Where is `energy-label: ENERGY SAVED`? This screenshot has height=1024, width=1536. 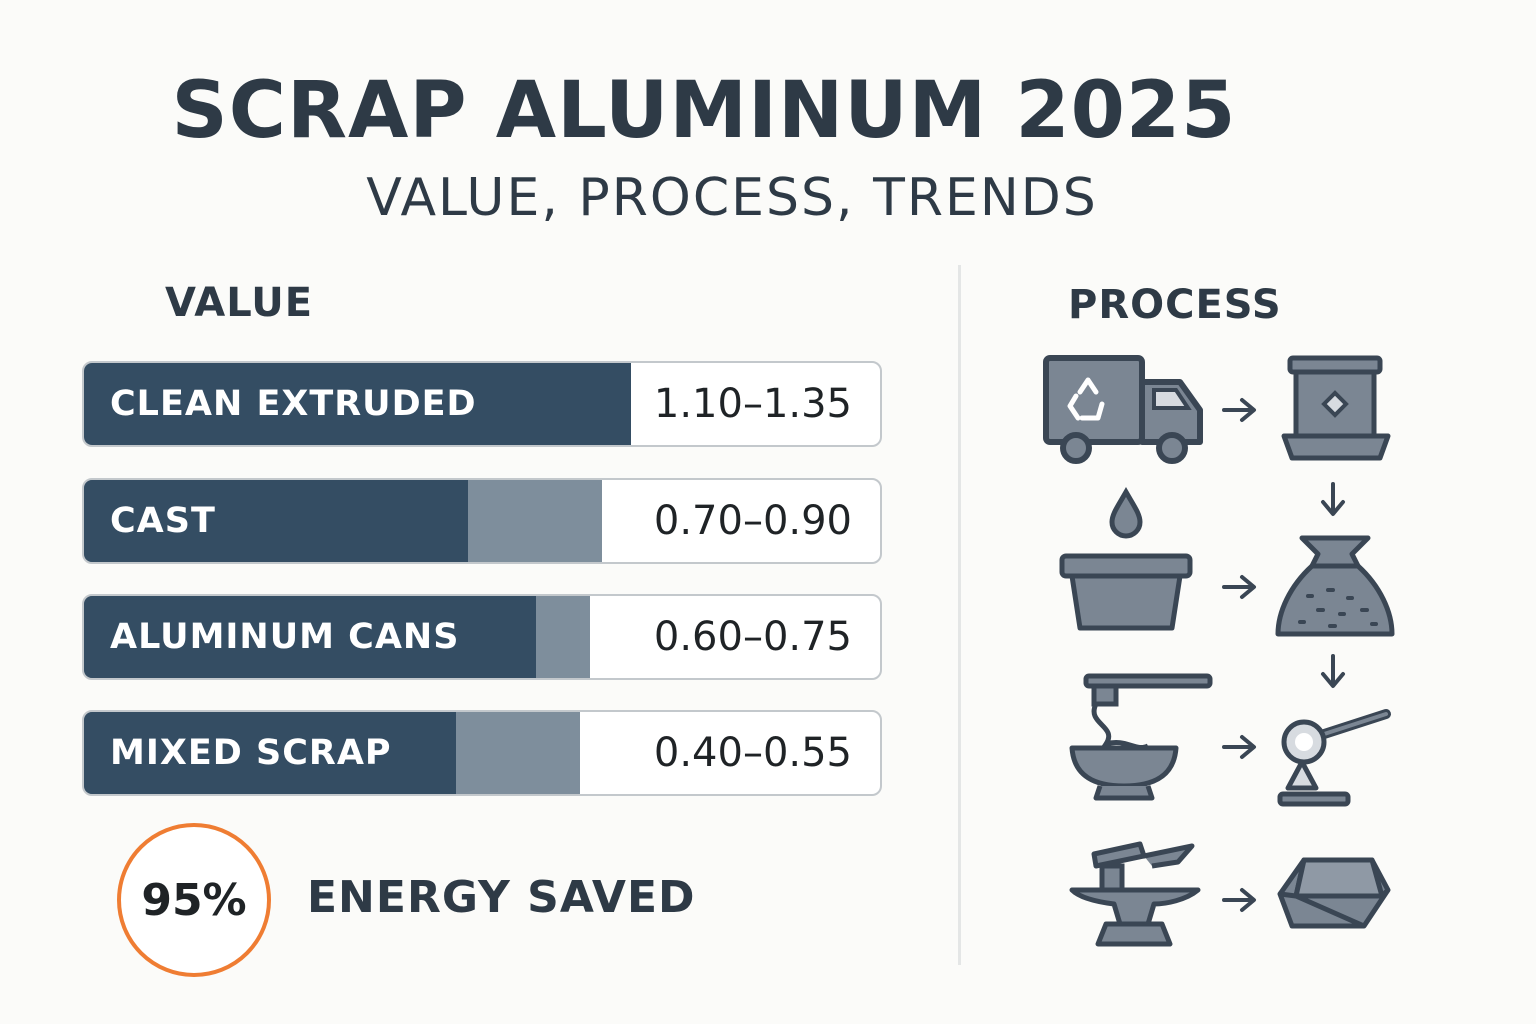
energy-label: ENERGY SAVED is located at coordinates (501, 897).